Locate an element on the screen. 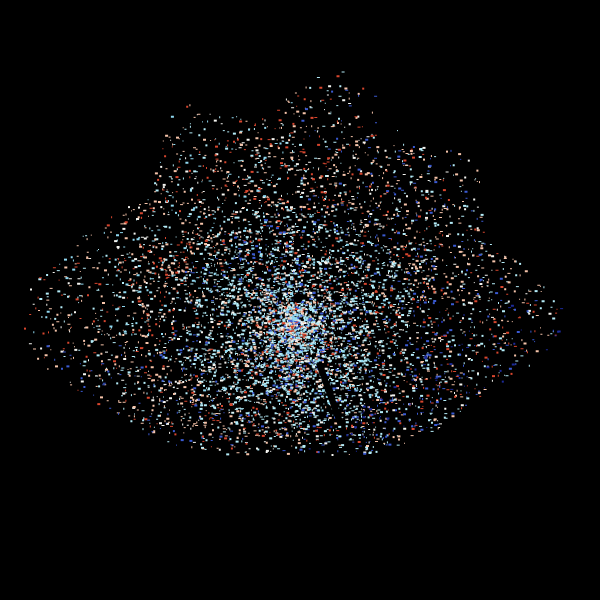 The width and height of the screenshot is (600, 600). radar-site is located at coordinates (298, 298).